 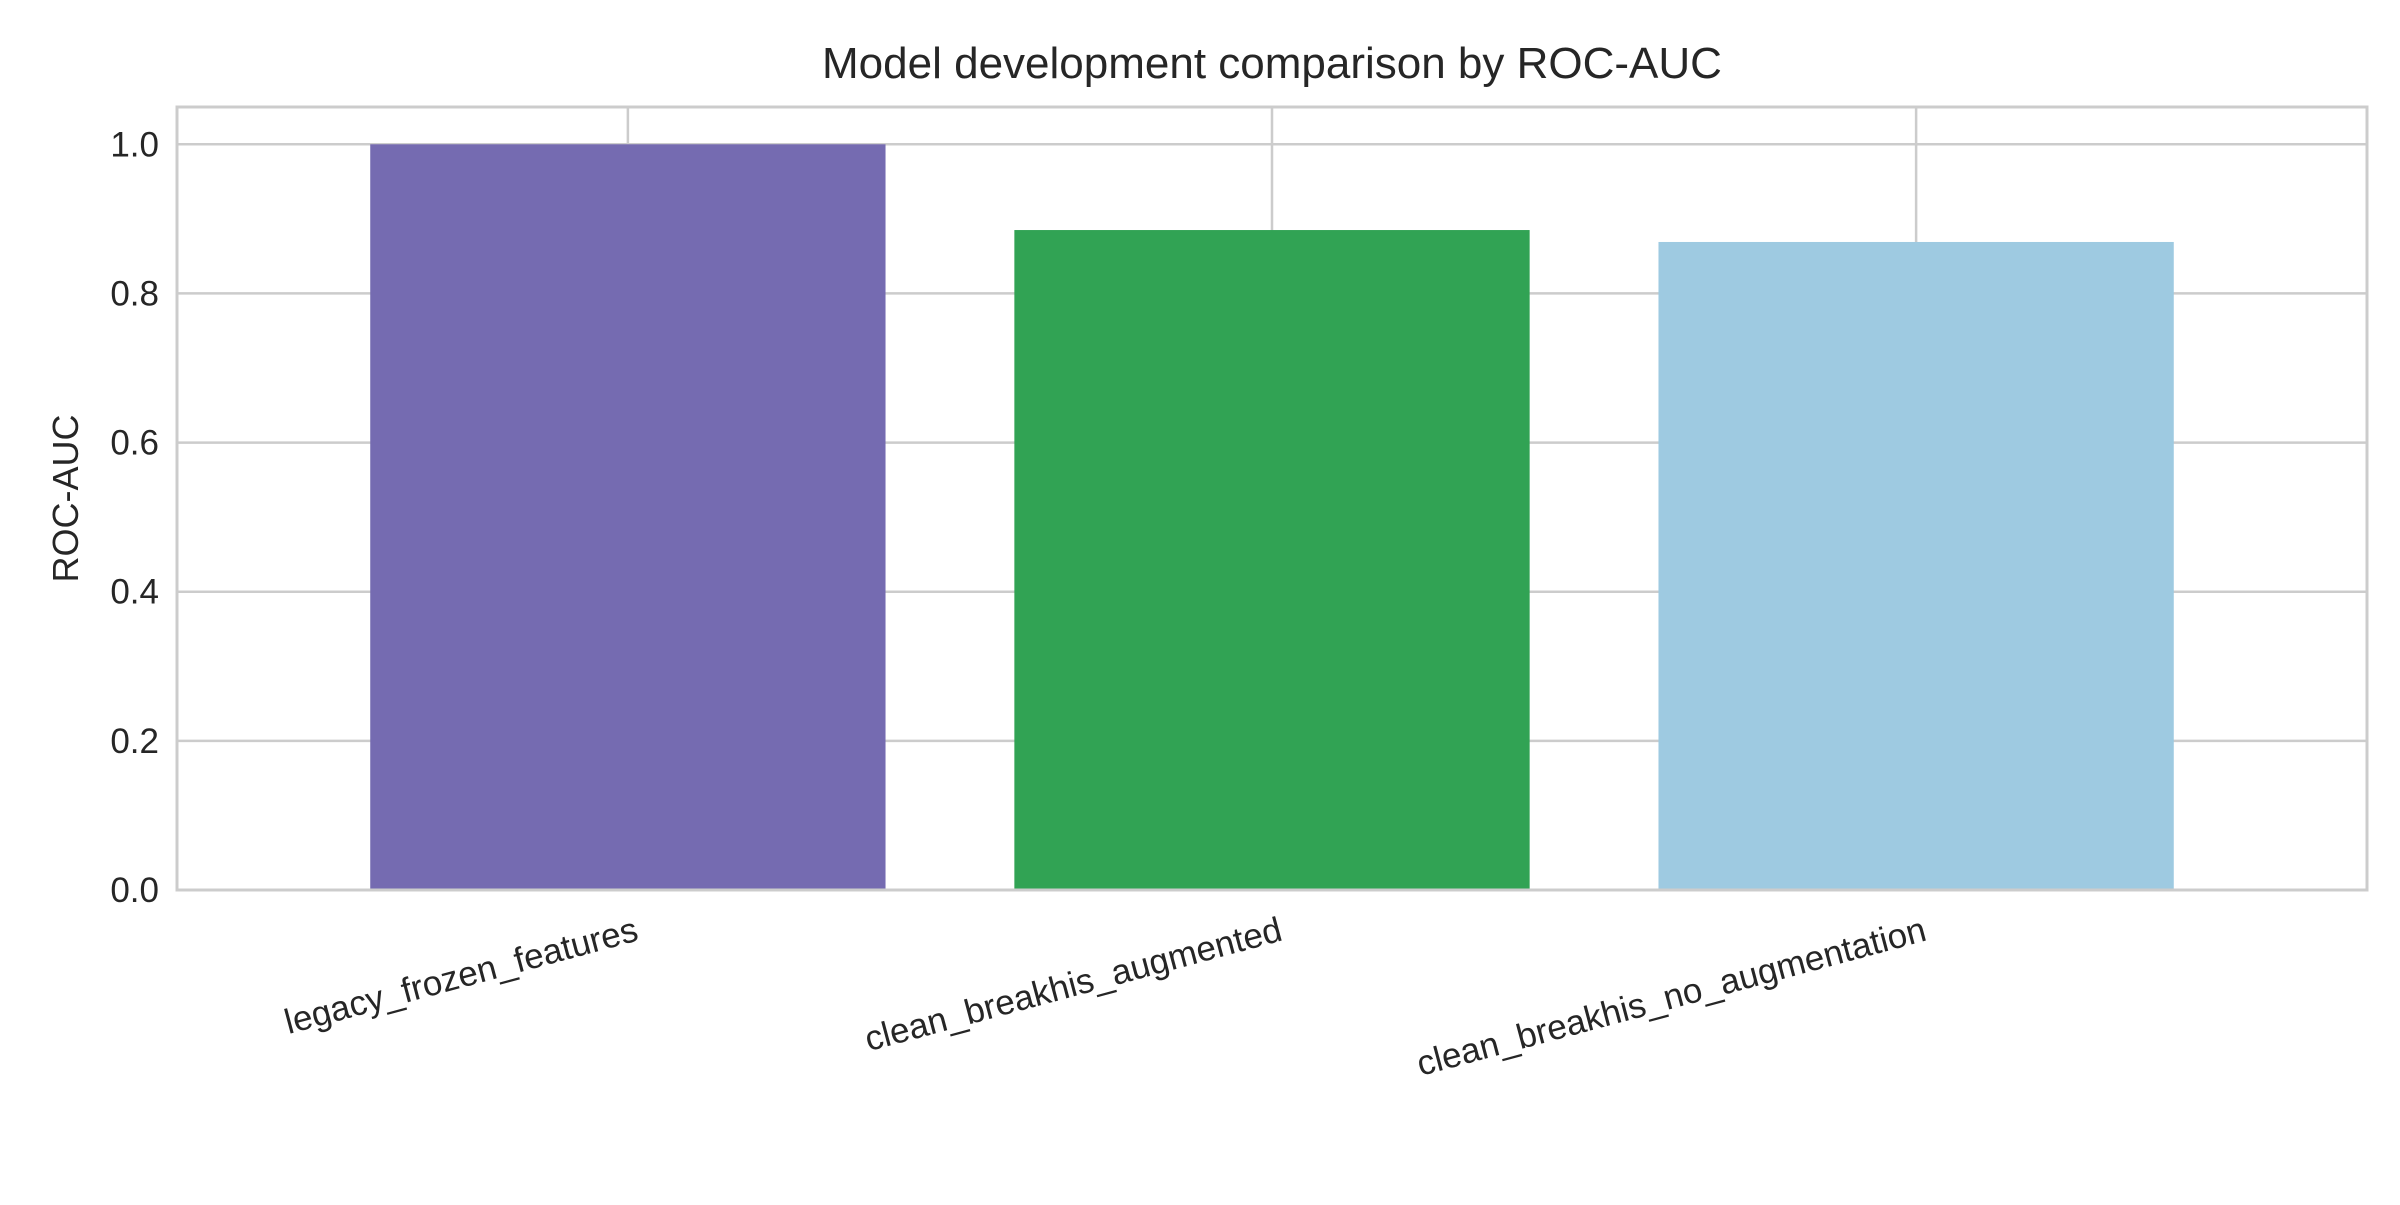 I want to click on y-tick-label: 1.0, so click(x=134, y=144).